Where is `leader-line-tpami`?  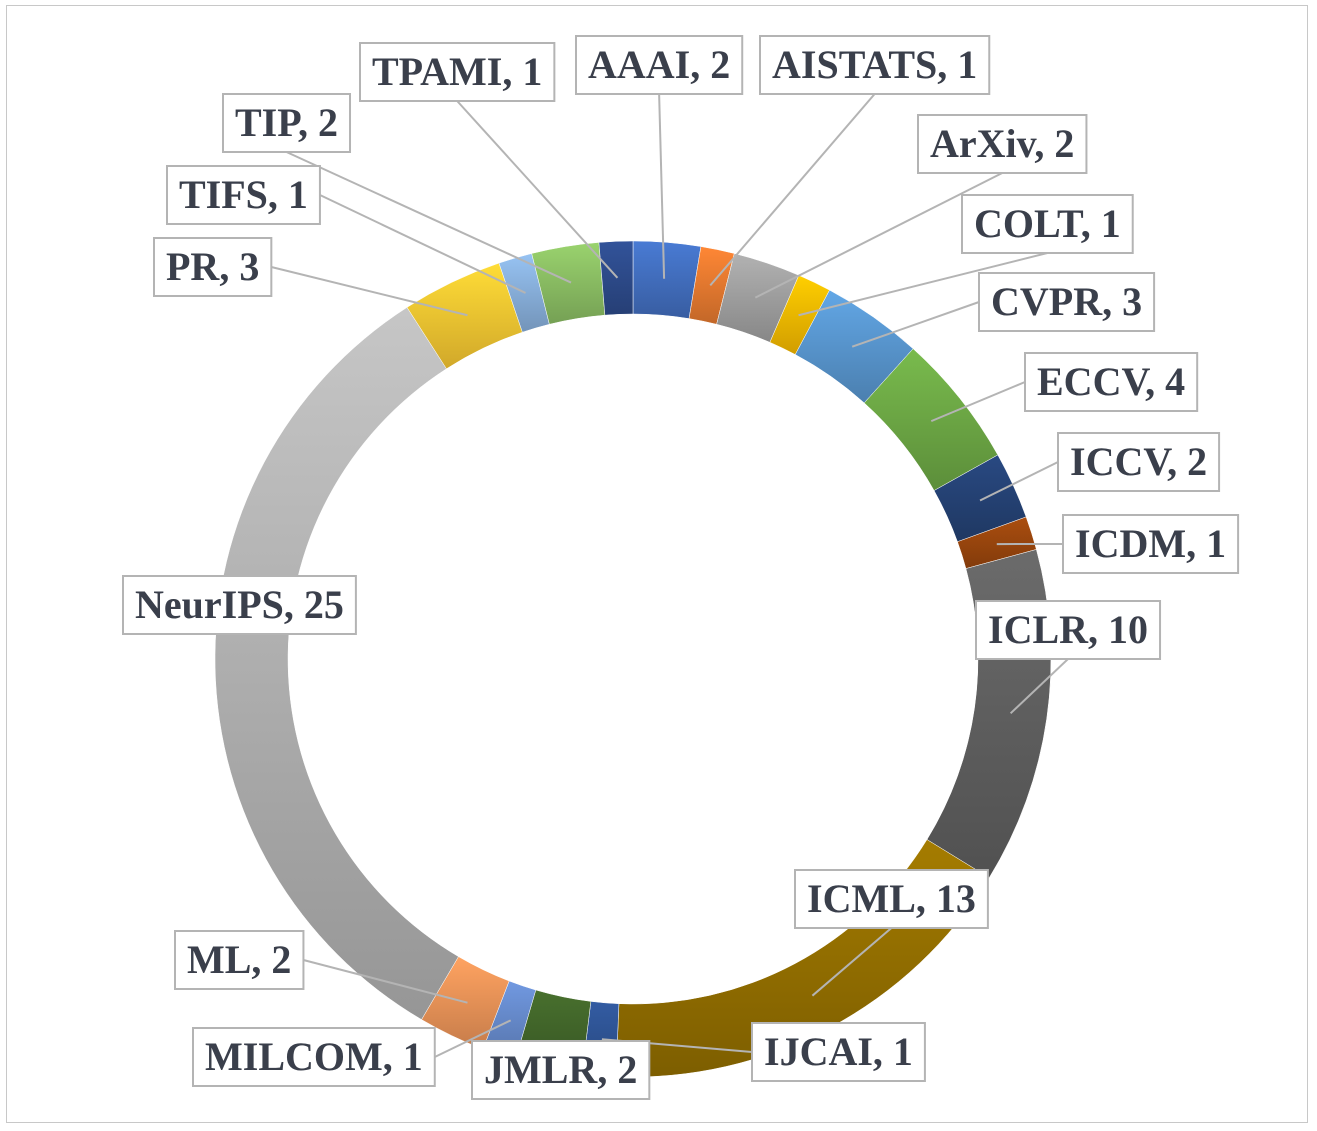
leader-line-tpami is located at coordinates (537, 189).